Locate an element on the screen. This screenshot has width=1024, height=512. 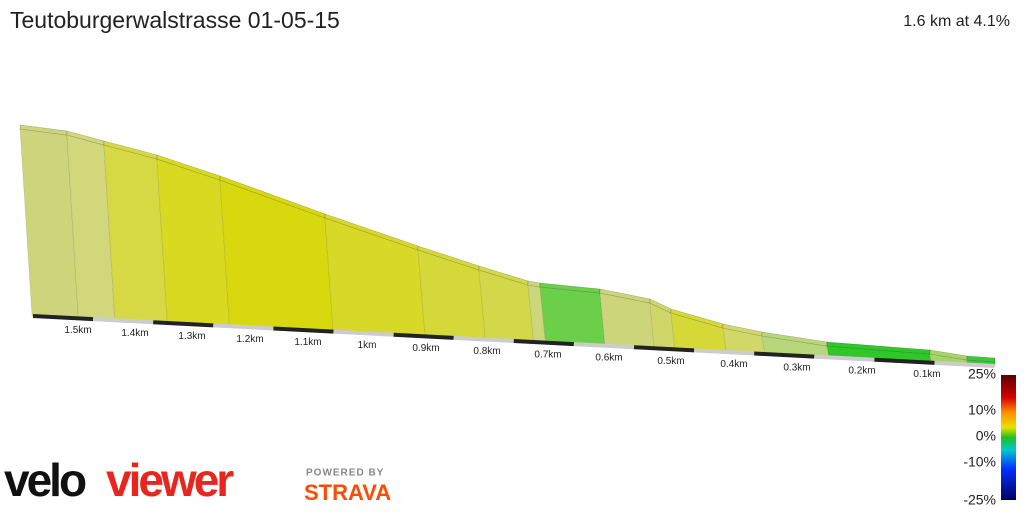
distance-label: 0.1km is located at coordinates (926, 374).